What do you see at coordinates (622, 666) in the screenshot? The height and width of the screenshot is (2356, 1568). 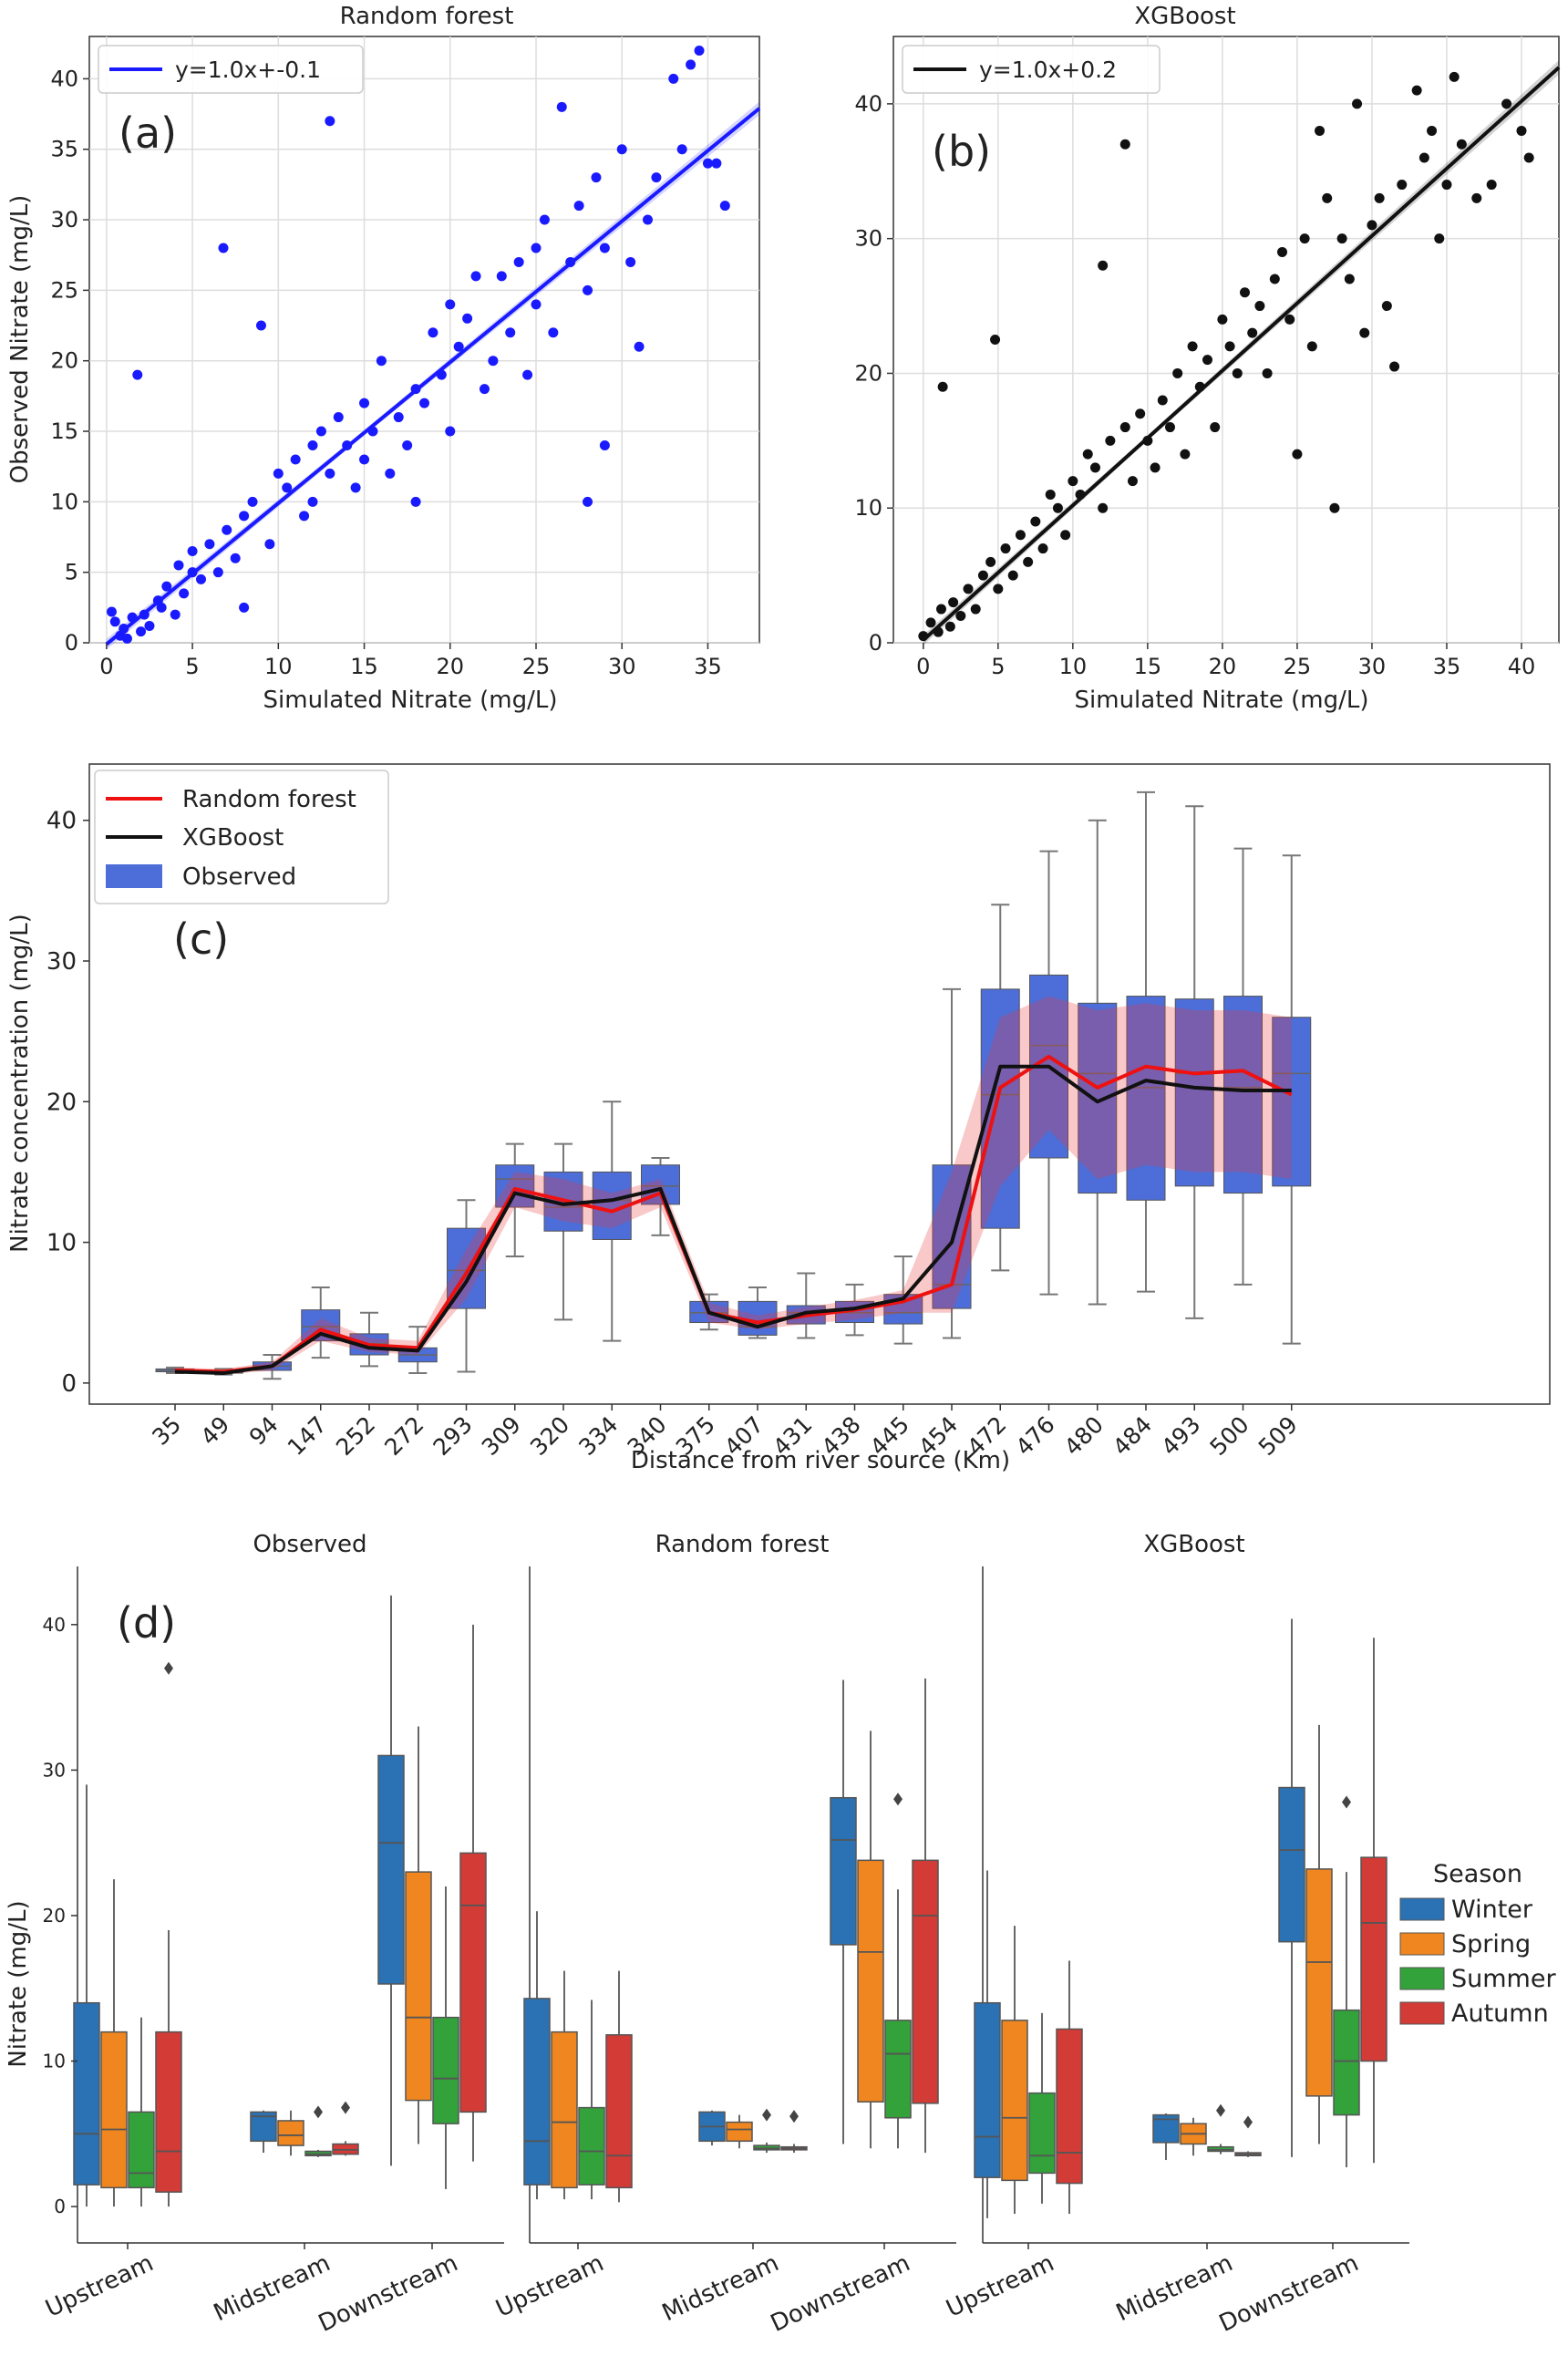 I see `a-x-tick-label: 30` at bounding box center [622, 666].